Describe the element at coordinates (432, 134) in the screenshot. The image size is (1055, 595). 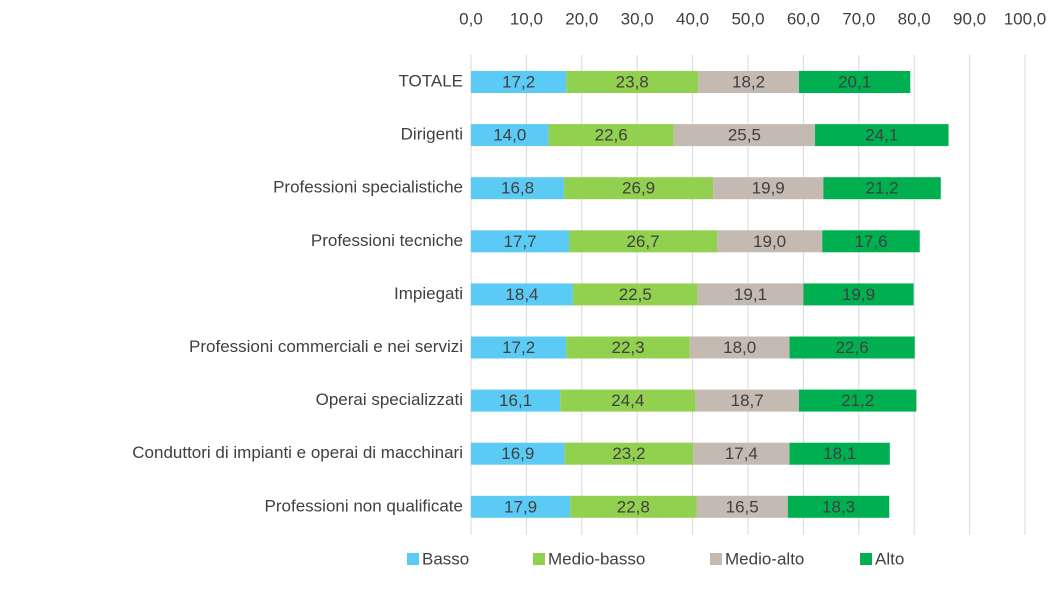
I see `category-label: Dirigenti` at that location.